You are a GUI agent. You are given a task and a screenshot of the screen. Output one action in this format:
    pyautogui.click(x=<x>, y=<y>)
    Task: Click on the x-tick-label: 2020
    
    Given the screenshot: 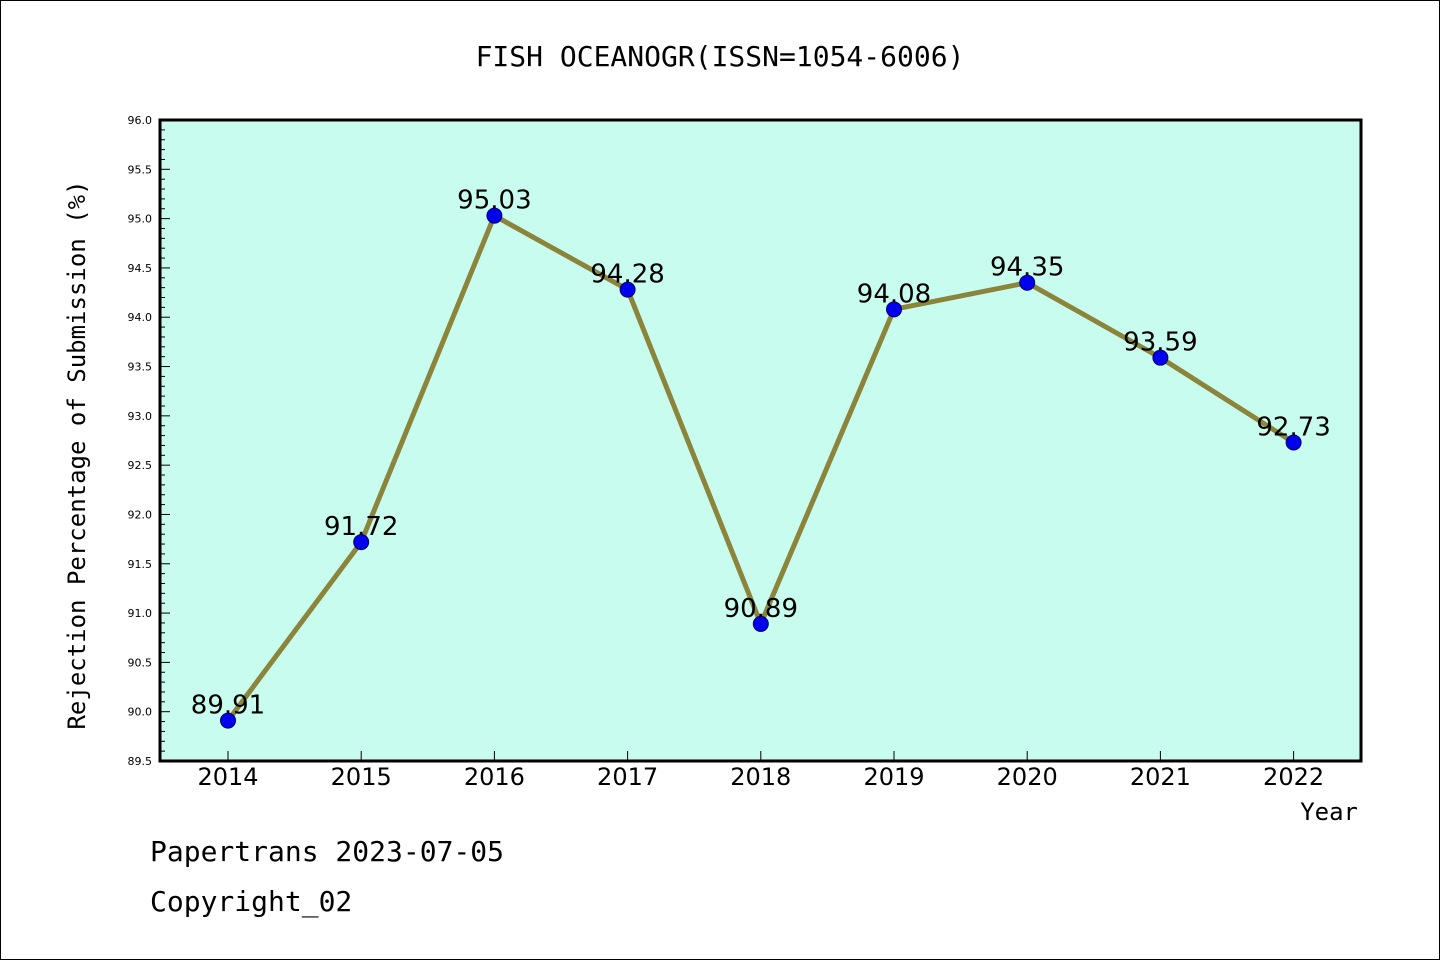 What is the action you would take?
    pyautogui.click(x=1027, y=777)
    